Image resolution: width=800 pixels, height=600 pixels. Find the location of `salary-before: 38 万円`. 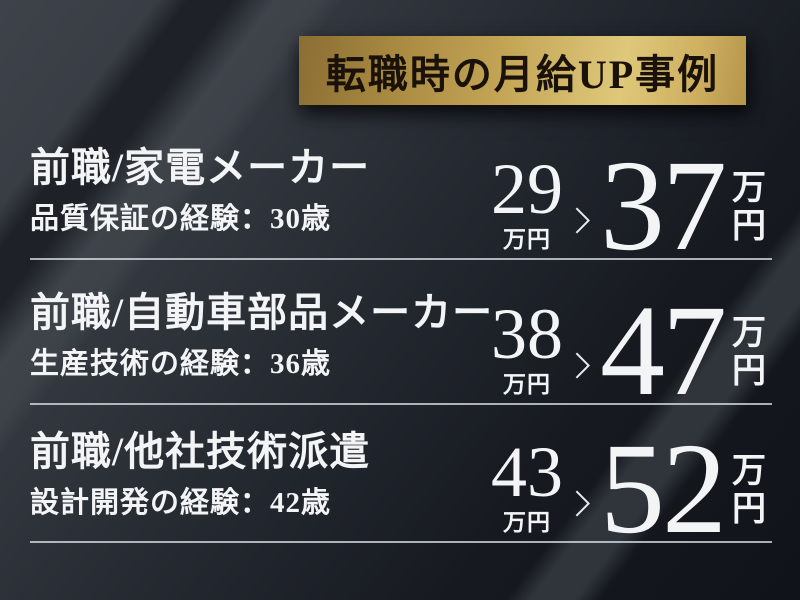

salary-before: 38 万円 is located at coordinates (527, 346).